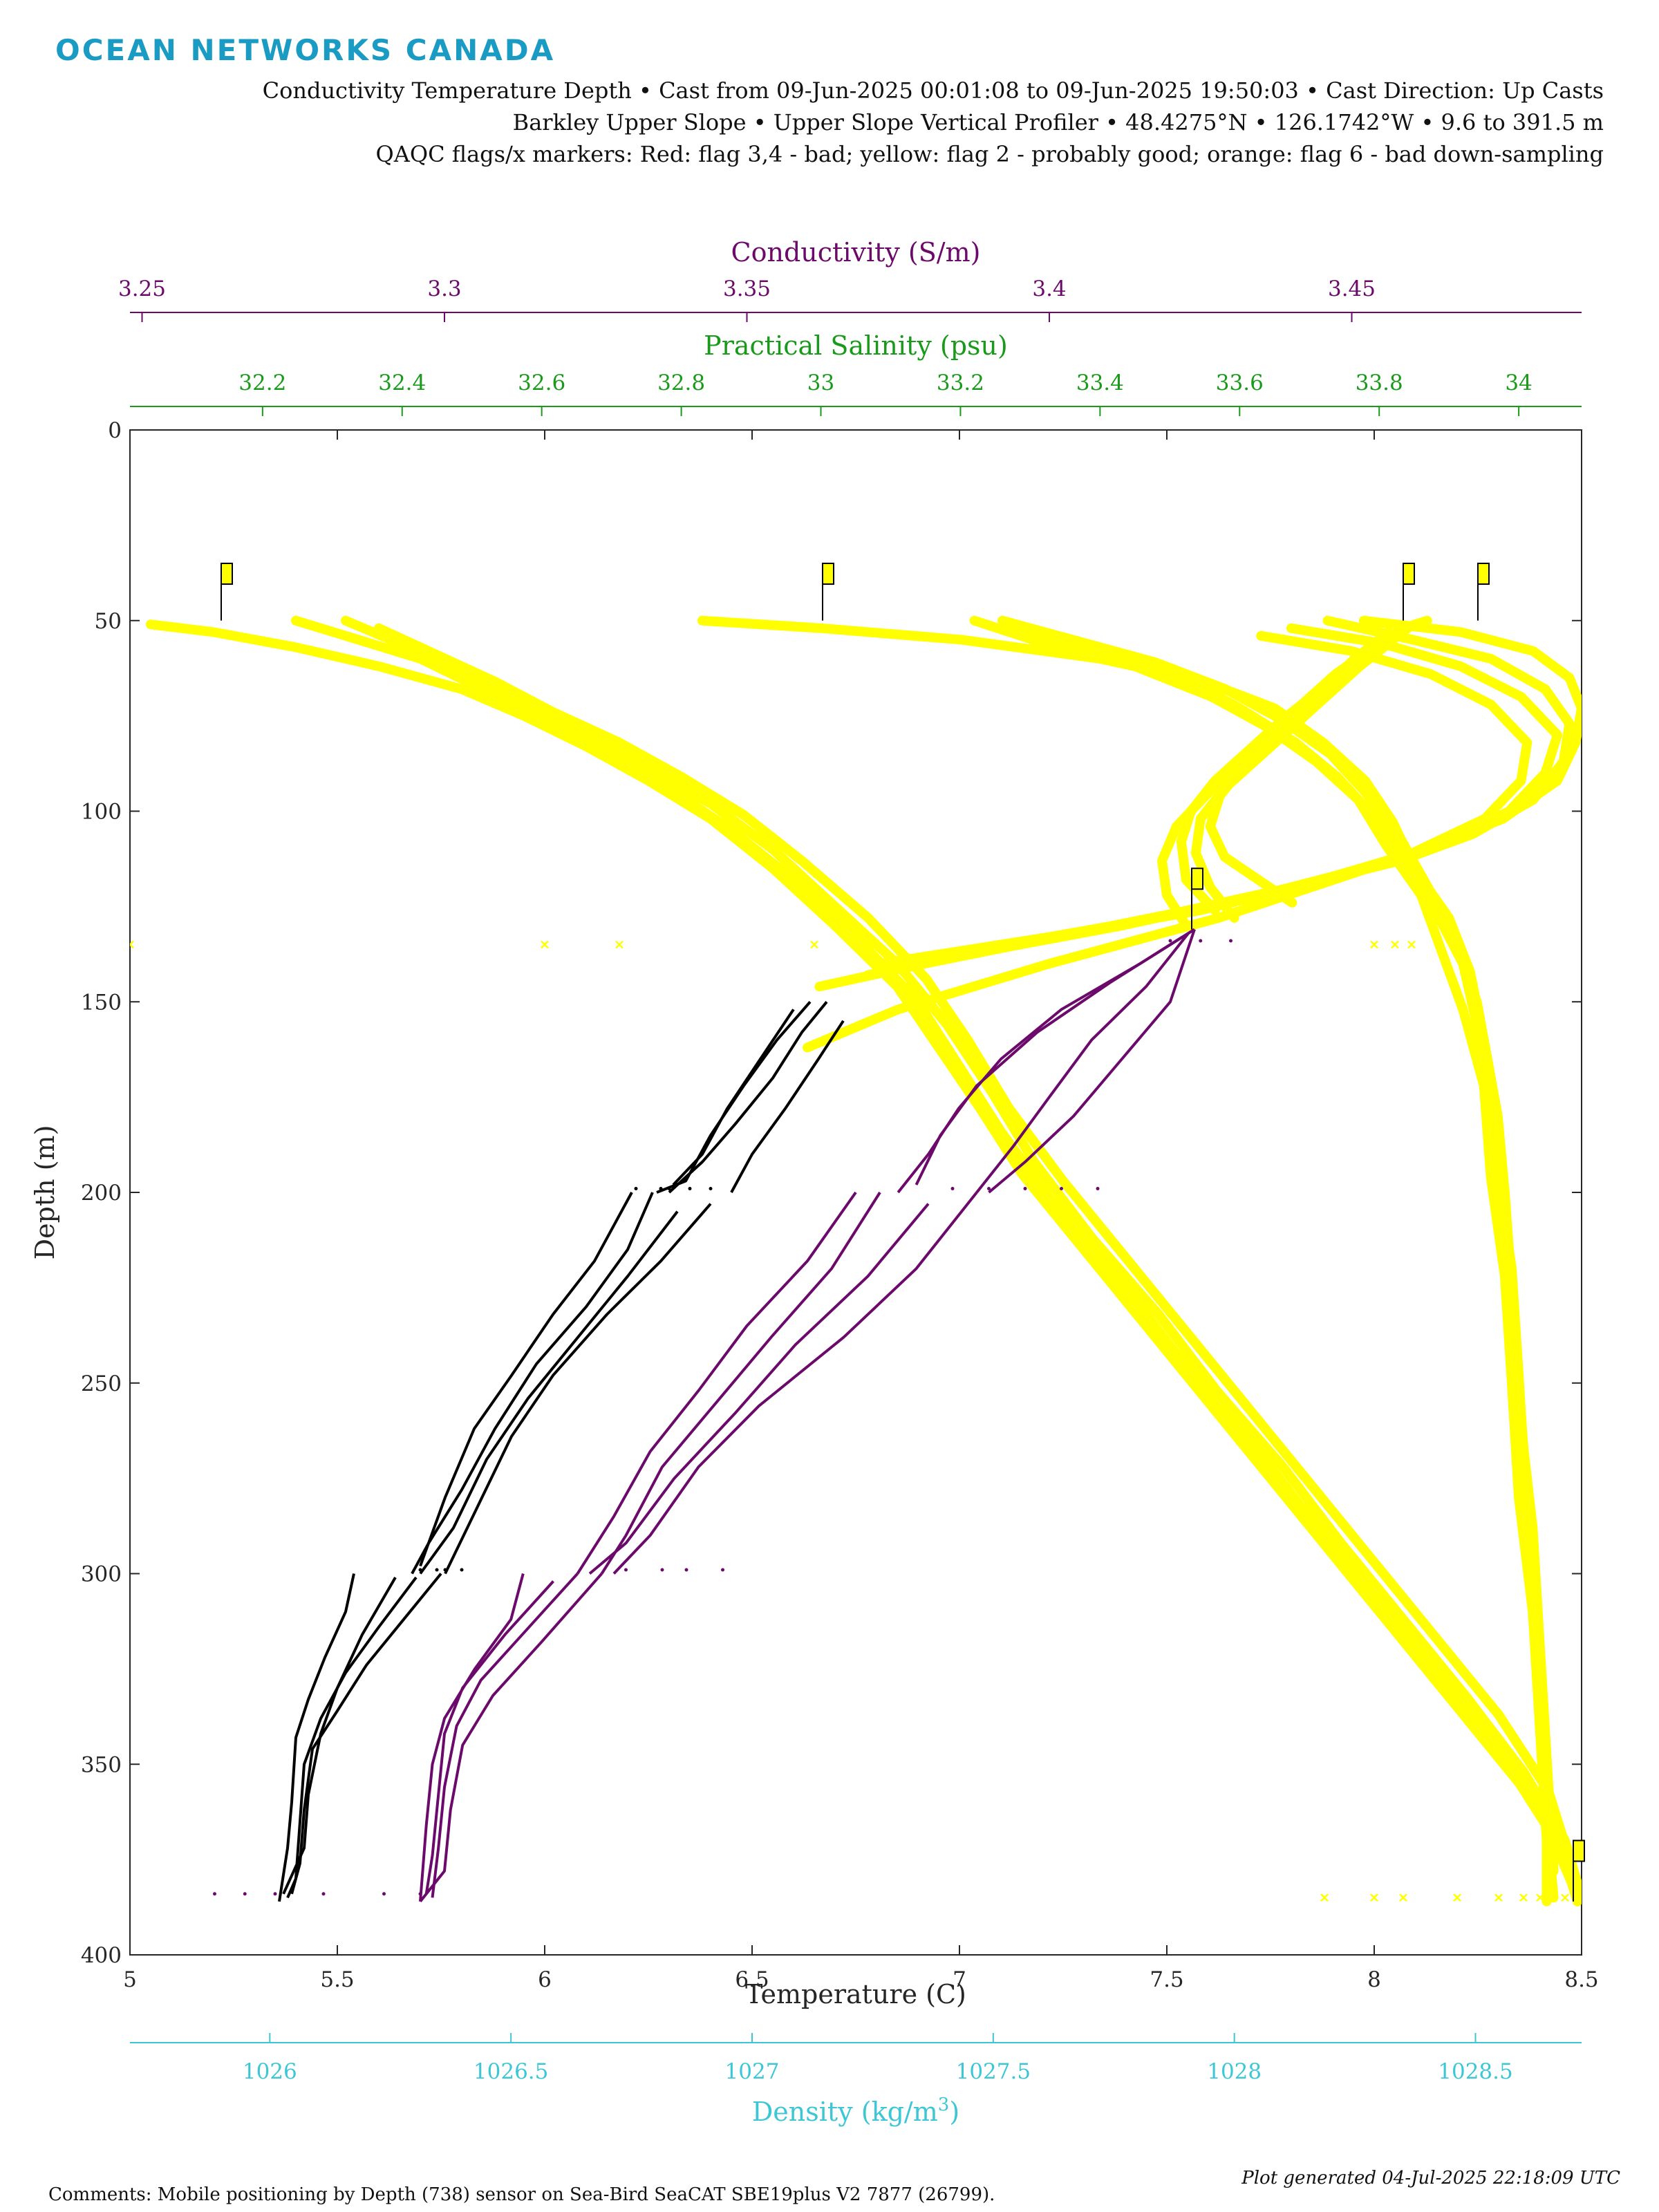 Image resolution: width=1659 pixels, height=2212 pixels. Describe the element at coordinates (306, 50) in the screenshot. I see `onc-logo: OCEAN NETWORKS CANADA` at that location.